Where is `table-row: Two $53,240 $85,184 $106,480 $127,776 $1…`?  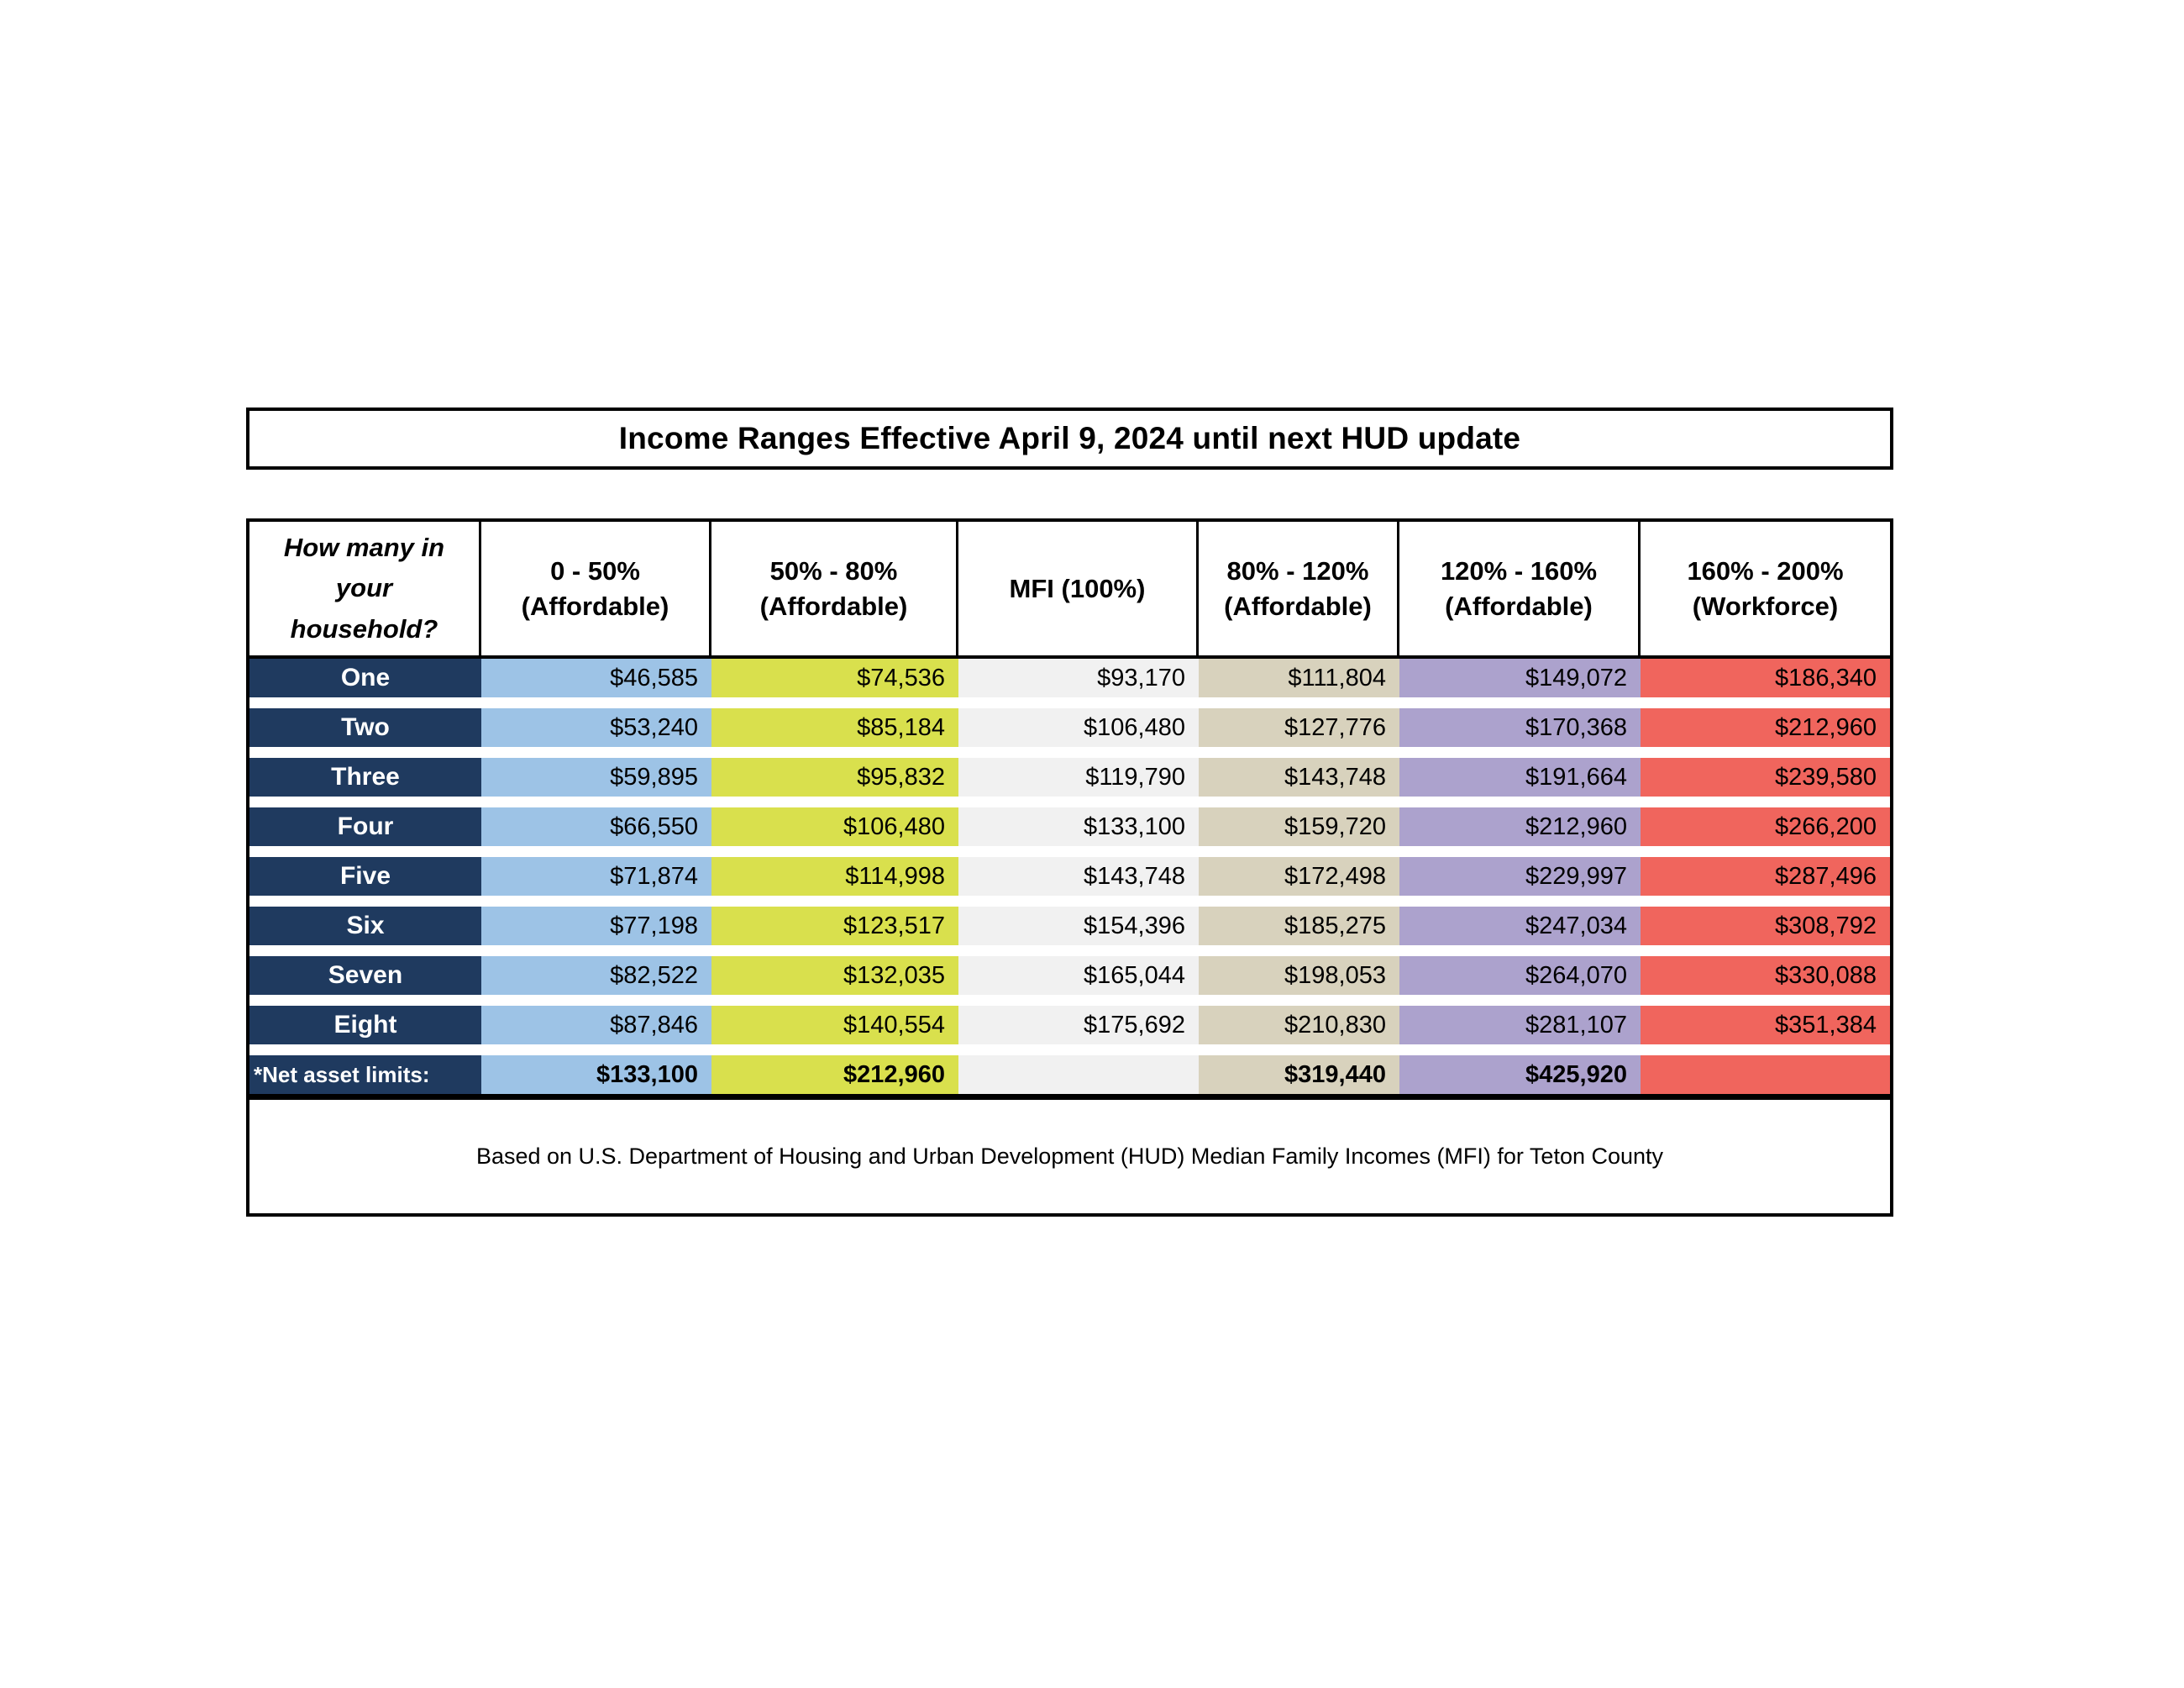
table-row: Two $53,240 $85,184 $106,480 $127,776 $1… is located at coordinates (1069, 727).